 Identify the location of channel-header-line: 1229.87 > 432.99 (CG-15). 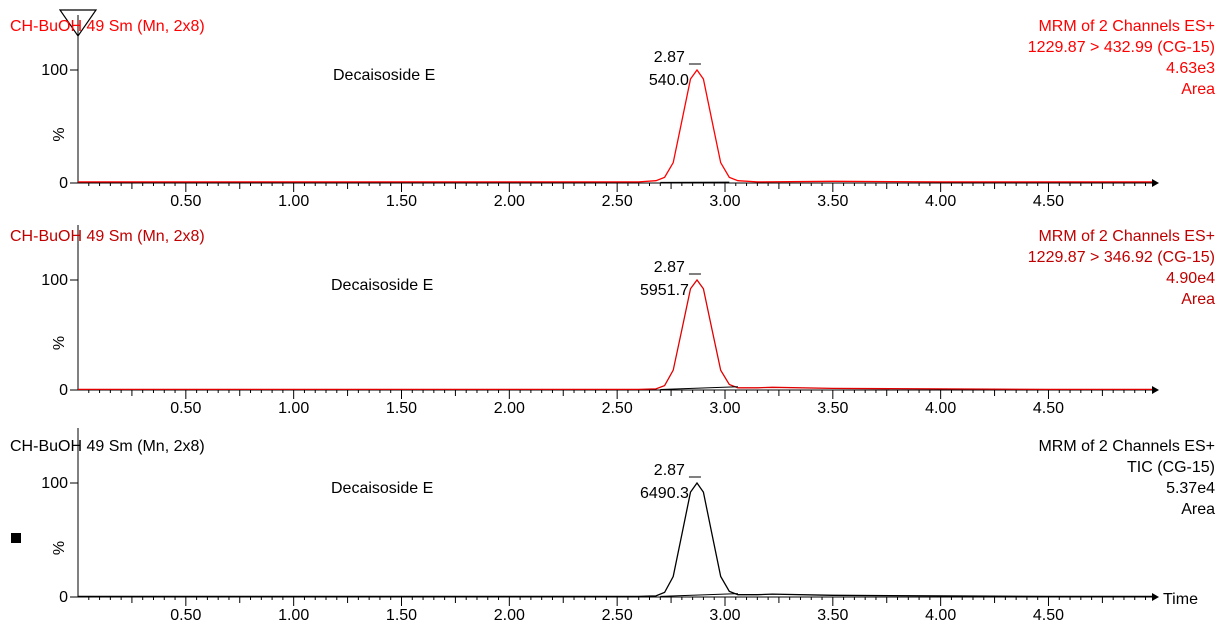
(1121, 47).